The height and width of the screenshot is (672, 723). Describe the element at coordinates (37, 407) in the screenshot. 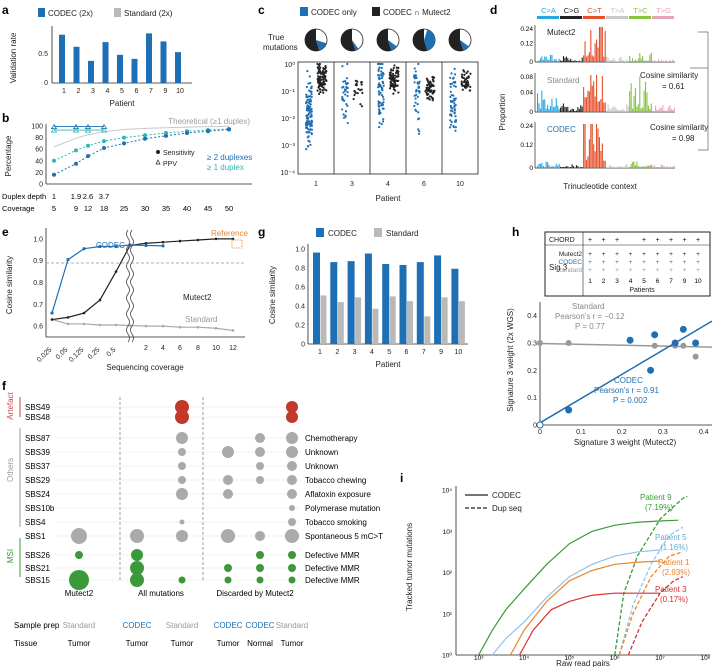

I see `f-sig-SBS49: SBS49` at that location.